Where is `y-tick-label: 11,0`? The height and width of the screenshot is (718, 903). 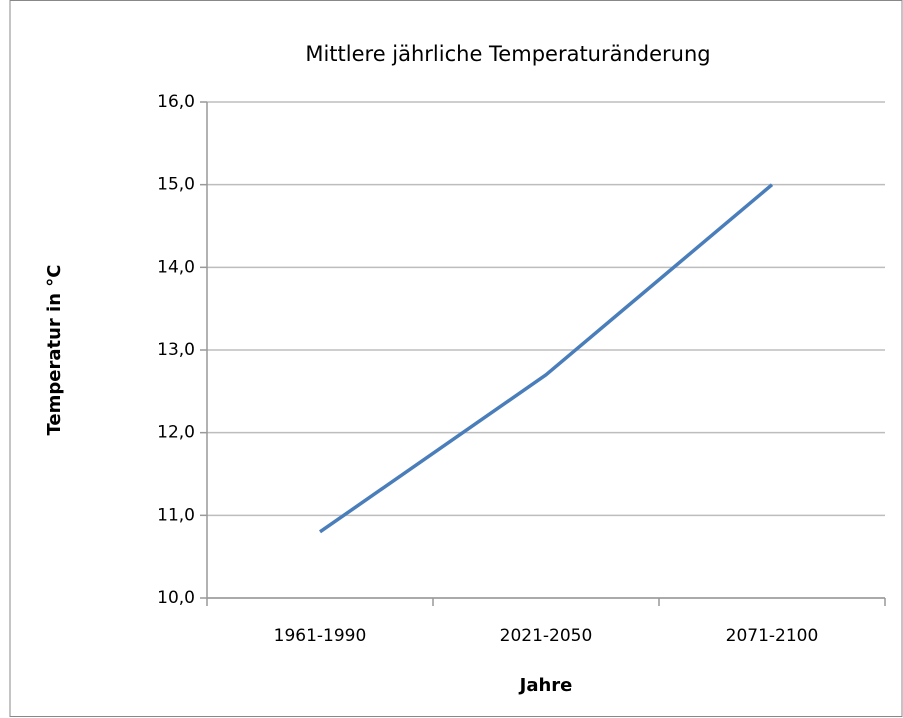 y-tick-label: 11,0 is located at coordinates (176, 515).